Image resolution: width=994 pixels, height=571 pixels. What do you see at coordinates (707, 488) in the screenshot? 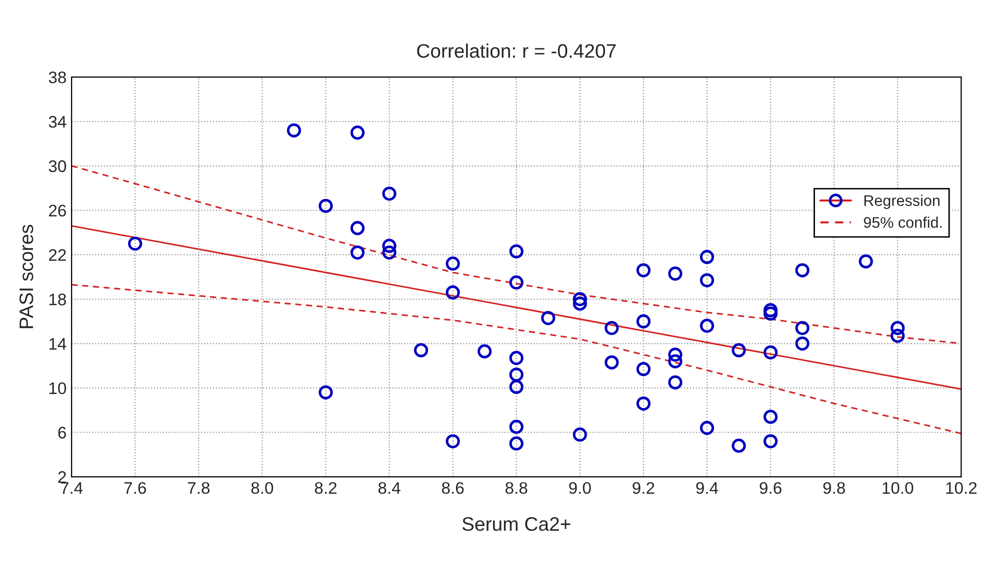
I see `x-tick-label: 9.4` at bounding box center [707, 488].